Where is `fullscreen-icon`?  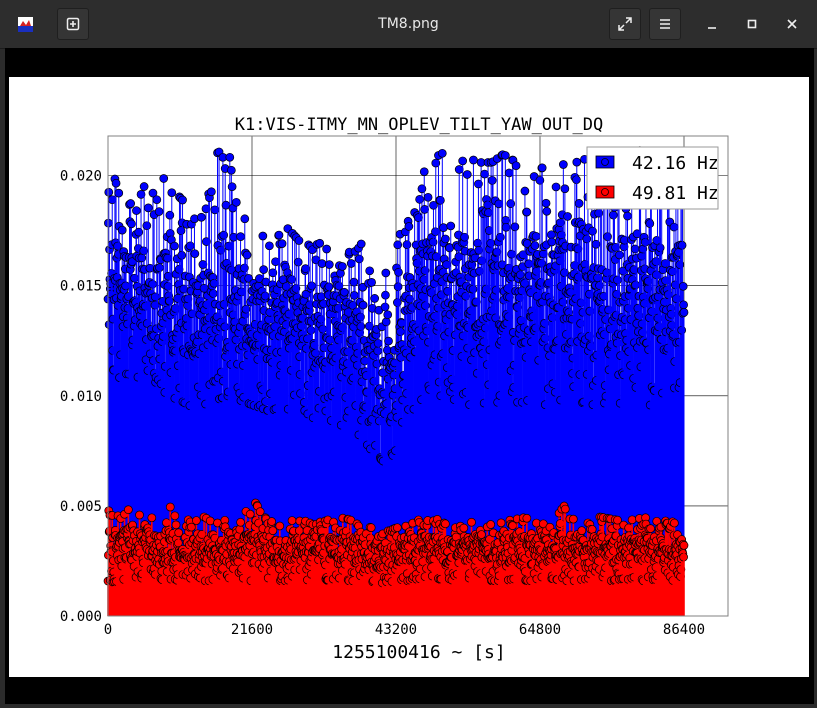
fullscreen-icon is located at coordinates (625, 24).